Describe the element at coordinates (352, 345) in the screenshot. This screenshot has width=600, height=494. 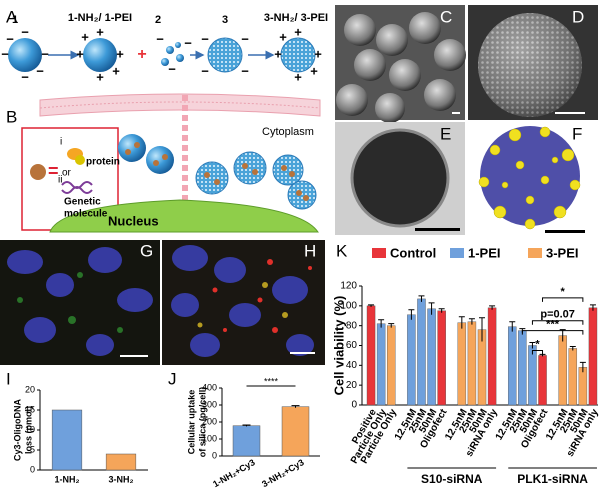
I see `y-tick-label: 60` at that location.